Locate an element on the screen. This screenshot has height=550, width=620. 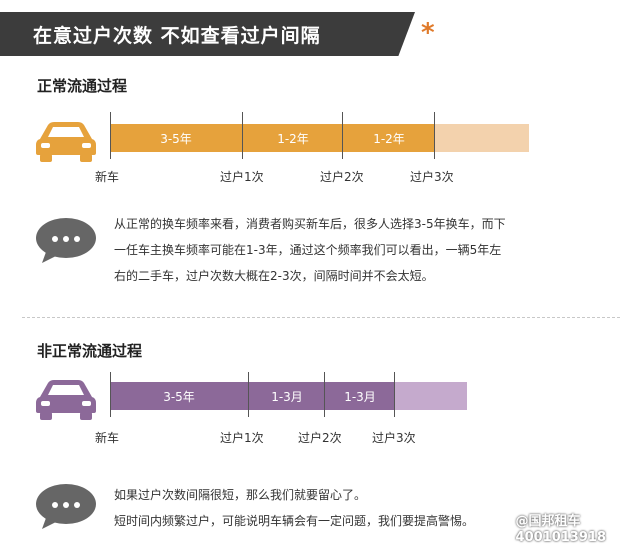
normal-section-title: 正常流通过程 is located at coordinates (82, 86).